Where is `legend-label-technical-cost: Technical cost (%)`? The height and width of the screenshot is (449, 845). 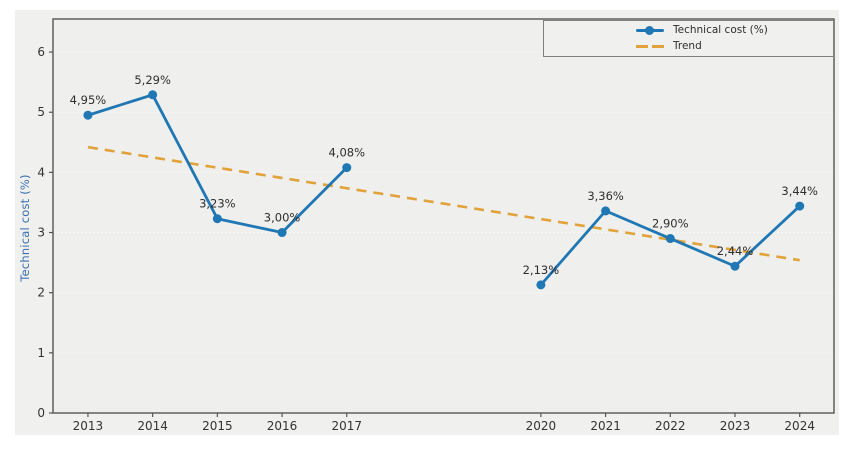 legend-label-technical-cost: Technical cost (%) is located at coordinates (720, 30).